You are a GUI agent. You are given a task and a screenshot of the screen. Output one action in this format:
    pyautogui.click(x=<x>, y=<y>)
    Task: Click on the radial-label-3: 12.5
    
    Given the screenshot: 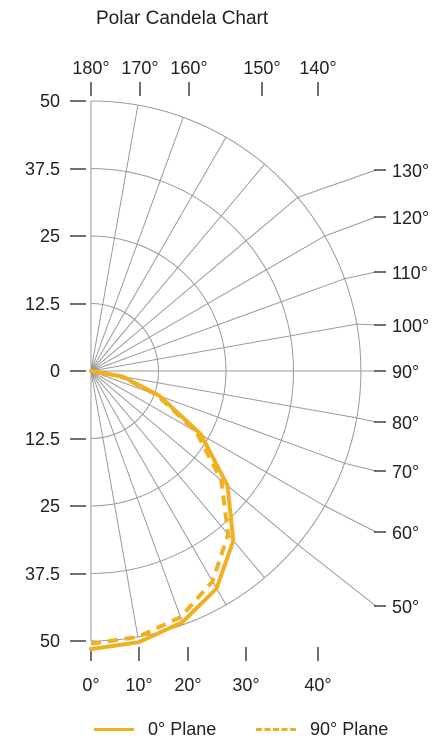 What is the action you would take?
    pyautogui.click(x=42, y=304)
    